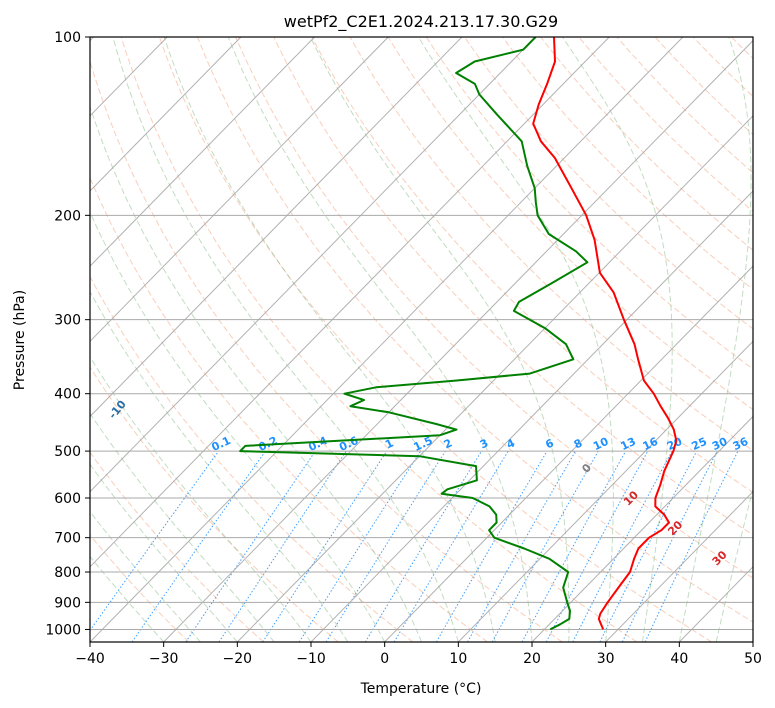 The width and height of the screenshot is (775, 708). What do you see at coordinates (421, 689) in the screenshot?
I see `x-axis-label: Temperature (°C)` at bounding box center [421, 689].